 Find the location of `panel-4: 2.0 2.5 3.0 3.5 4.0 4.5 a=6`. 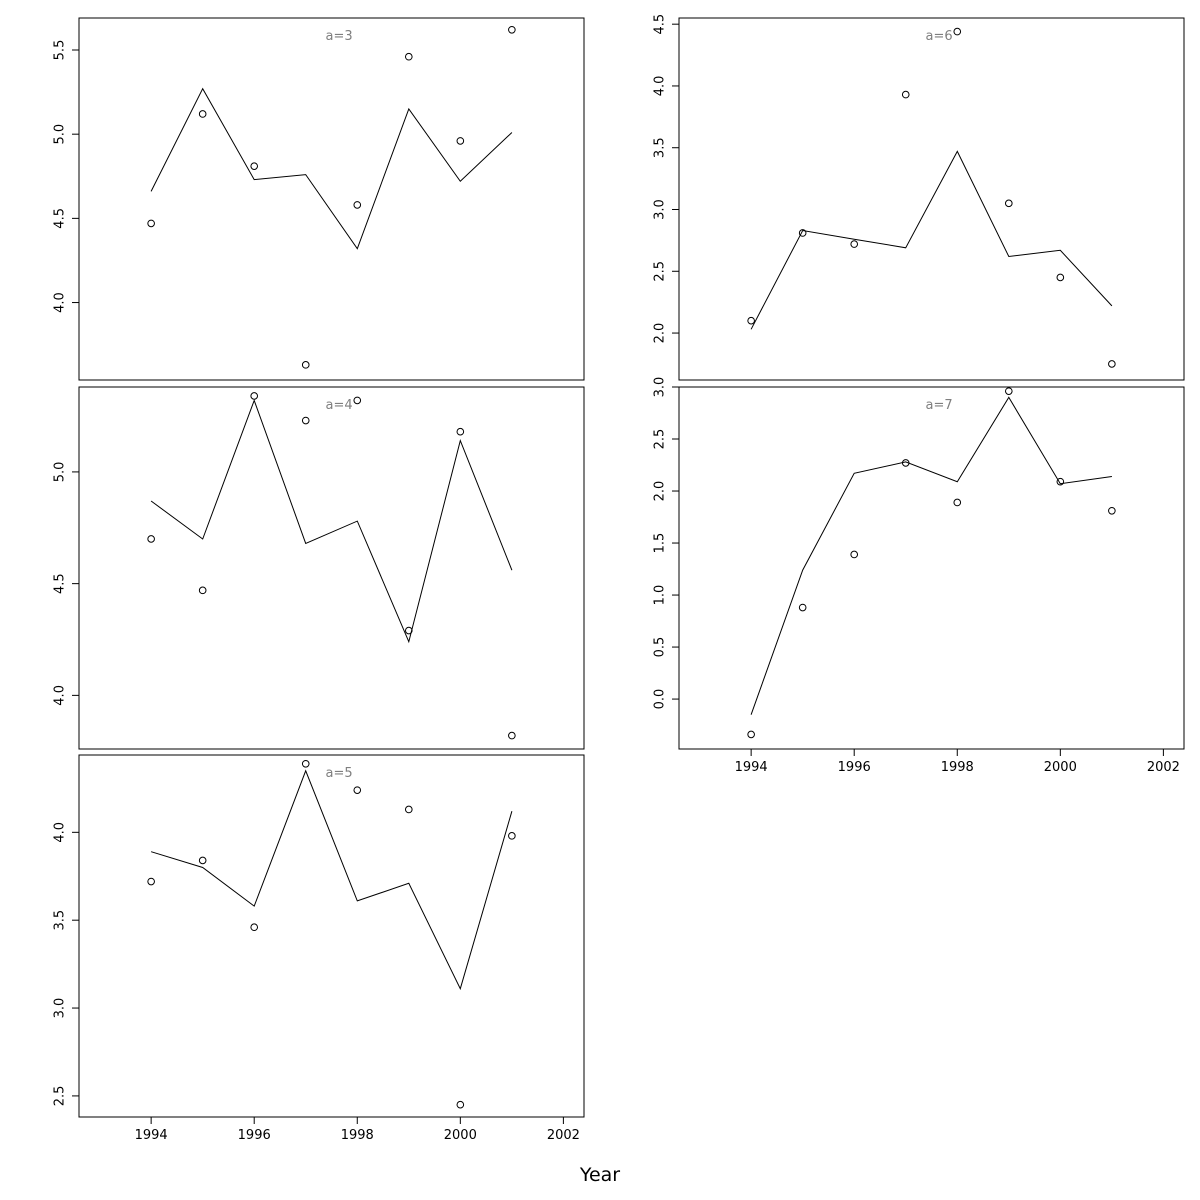

panel-4: 2.0 2.5 3.0 3.5 4.0 4.5 a=6 is located at coordinates (919, 197).